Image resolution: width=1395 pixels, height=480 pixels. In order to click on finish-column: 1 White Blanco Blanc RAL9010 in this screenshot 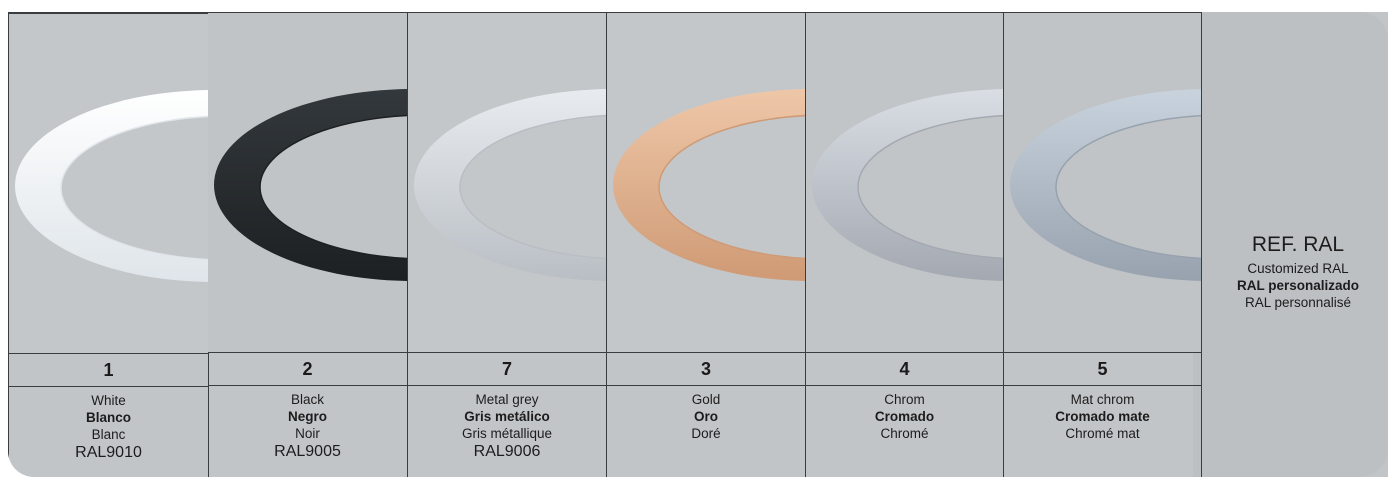, I will do `click(108, 244)`.